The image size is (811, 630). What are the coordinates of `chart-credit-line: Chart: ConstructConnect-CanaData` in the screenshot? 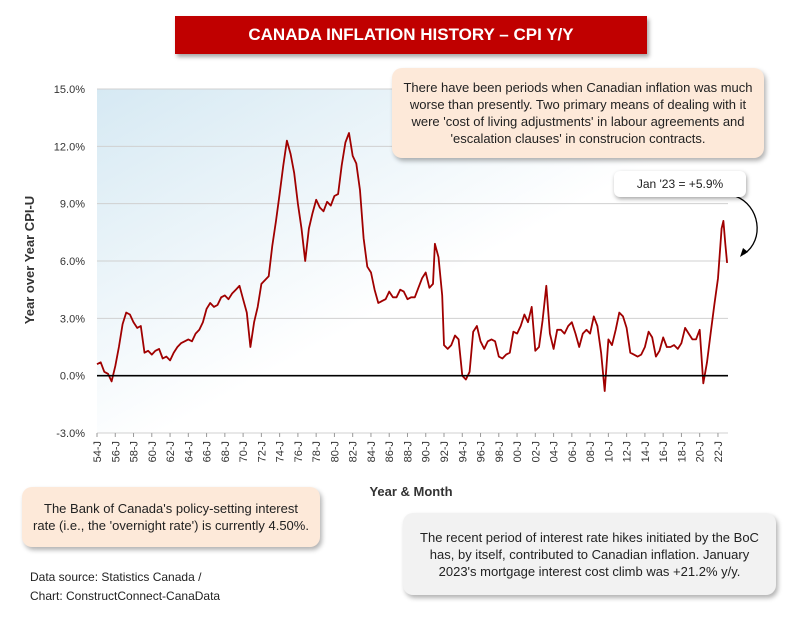 It's located at (125, 596).